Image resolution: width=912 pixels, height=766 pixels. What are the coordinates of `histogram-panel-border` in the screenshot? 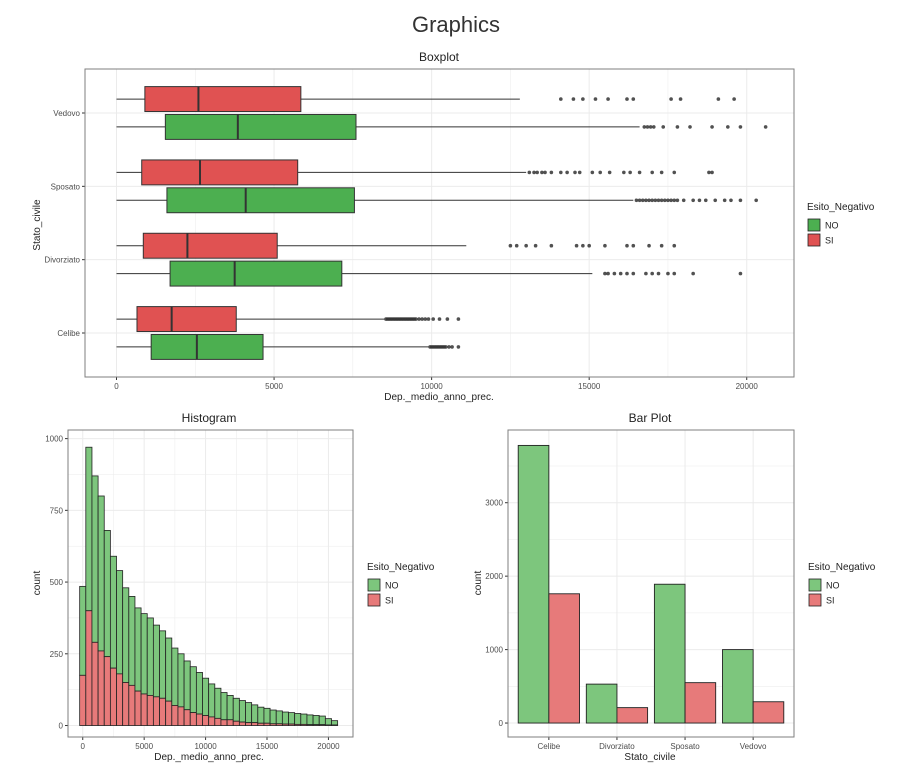 It's located at (210, 583).